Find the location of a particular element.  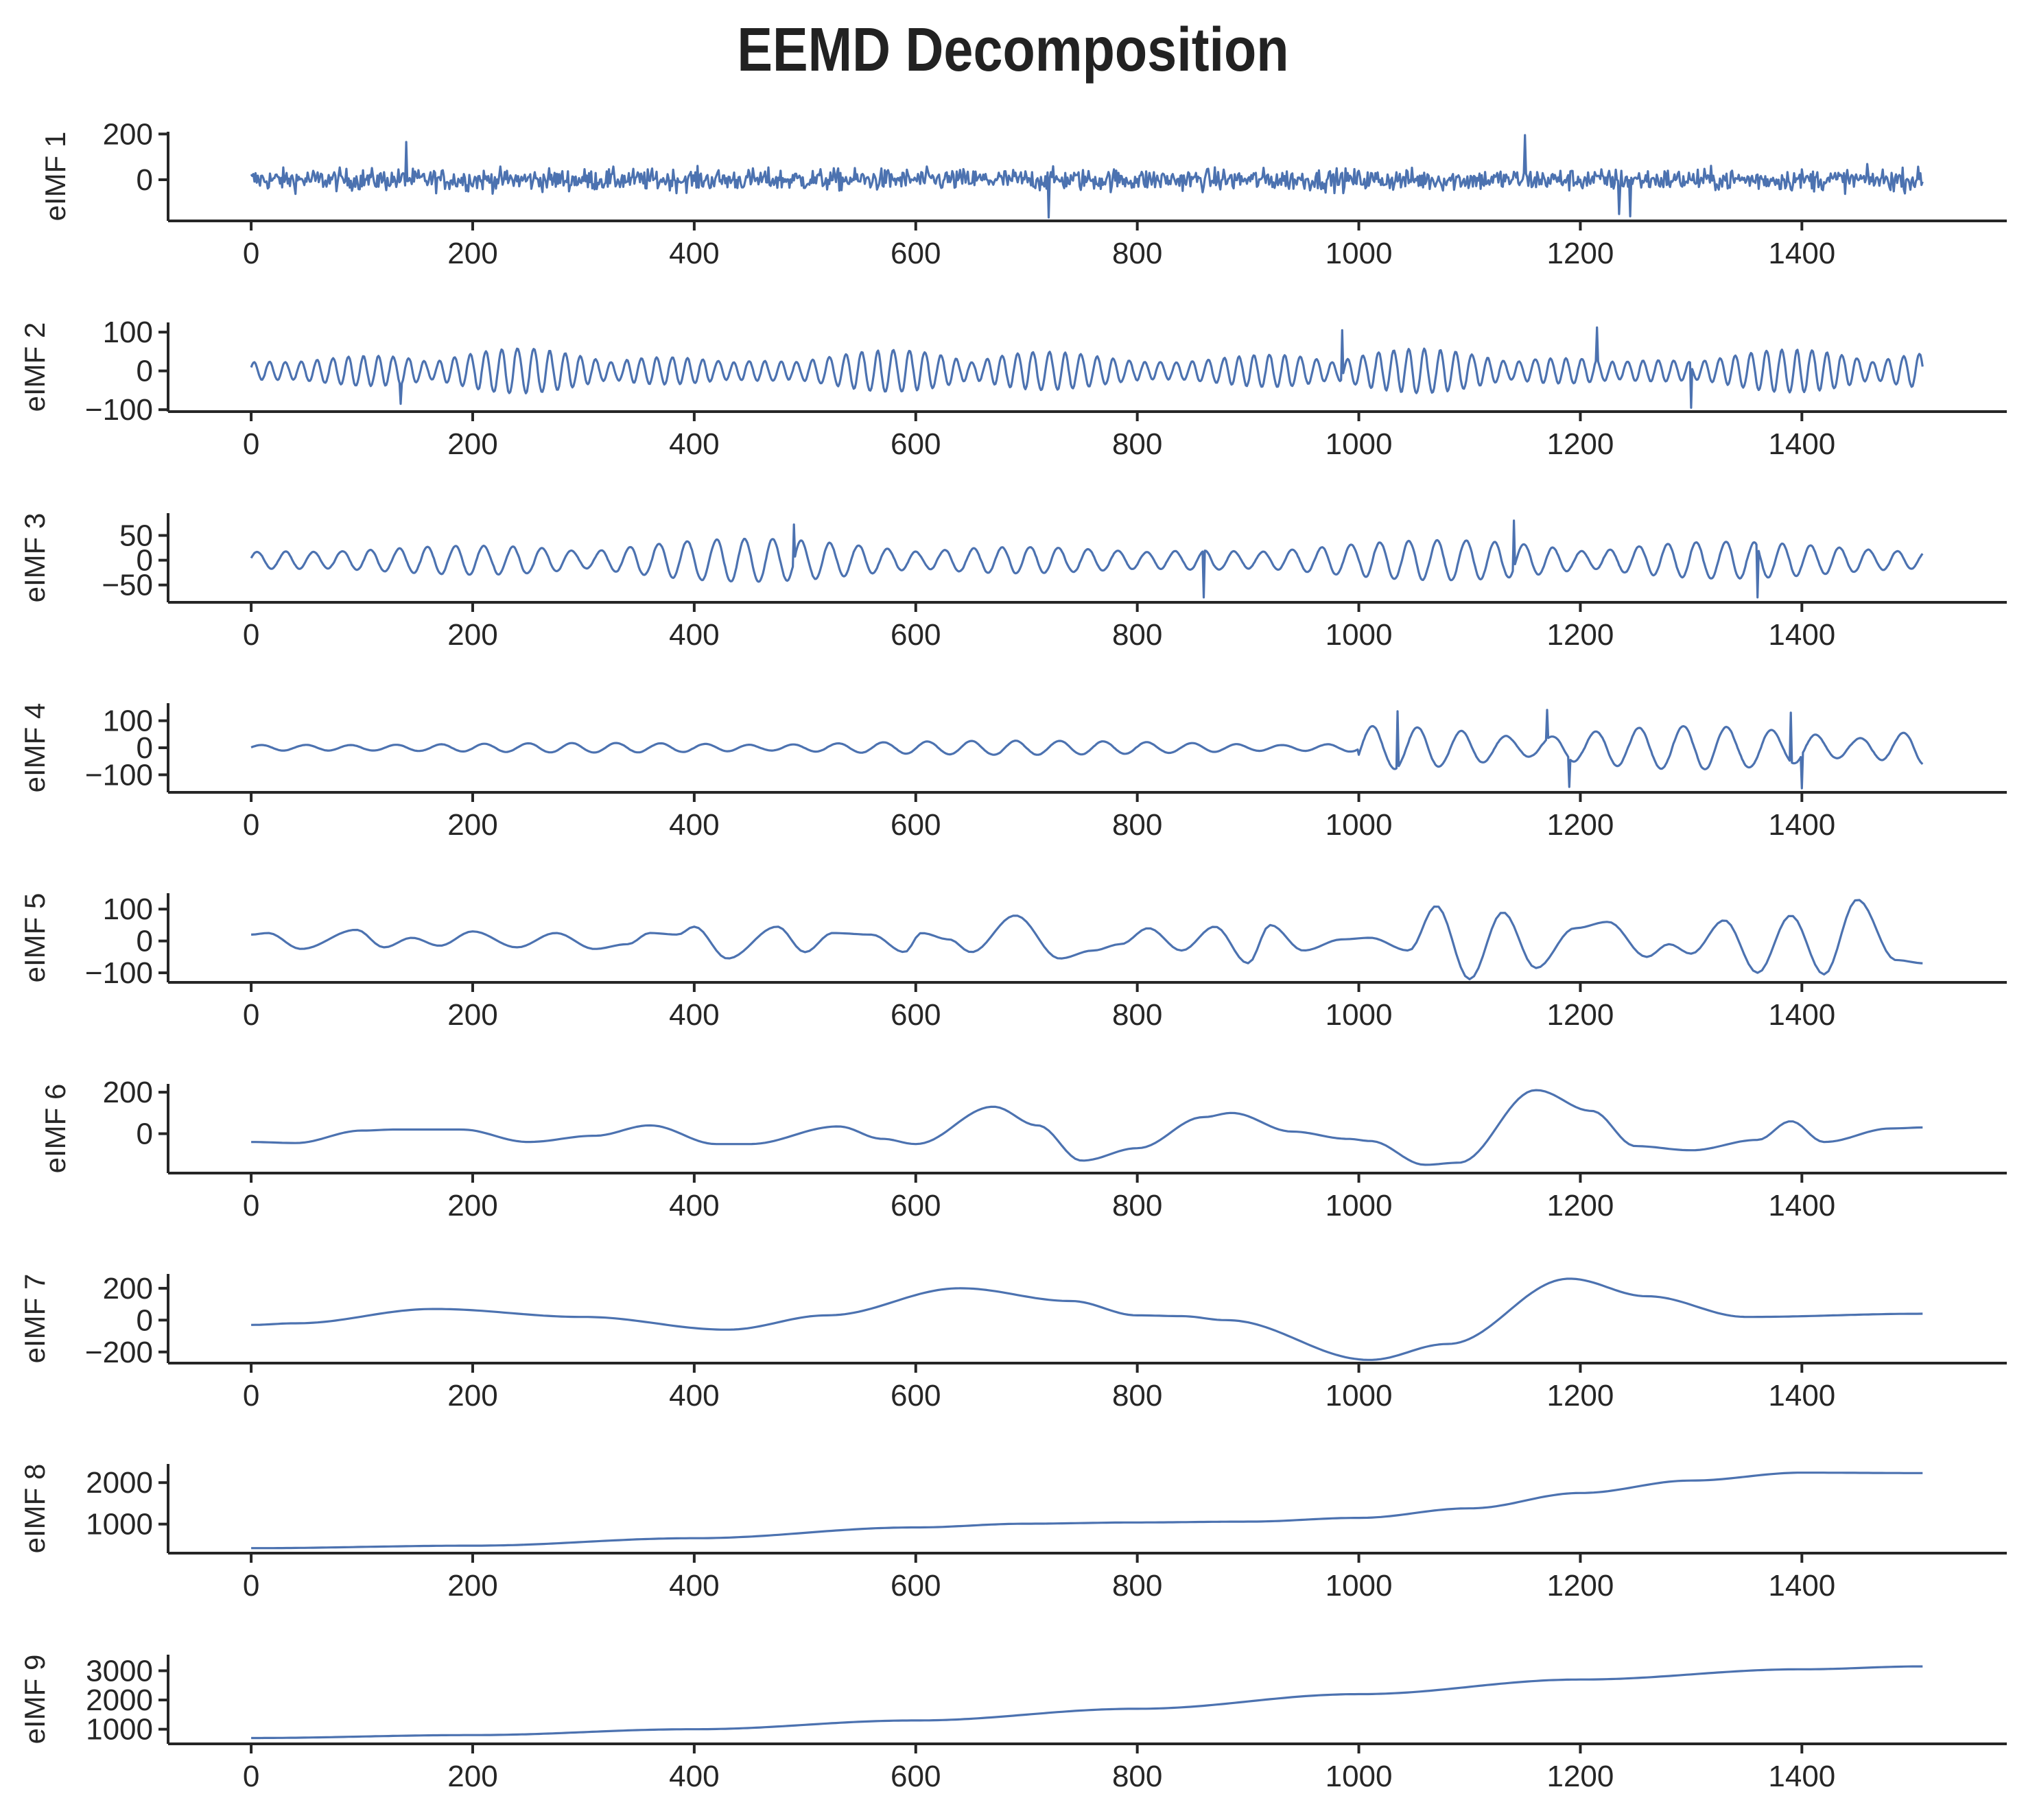

y-axis-label: eIMF 5 is located at coordinates (35, 938).